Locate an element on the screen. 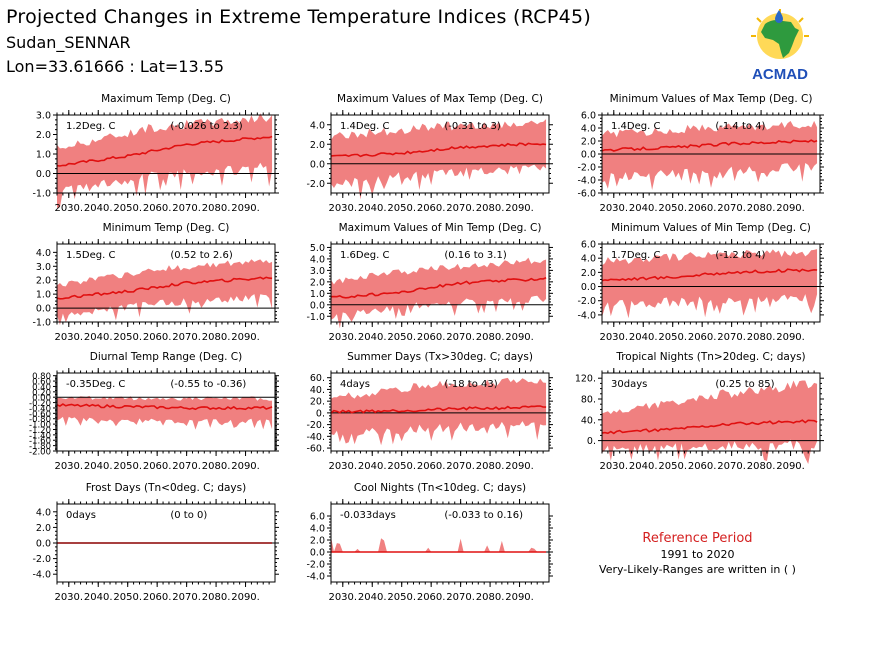 The height and width of the screenshot is (659, 879). y-tick-label: -2.00 is located at coordinates (40, 453).